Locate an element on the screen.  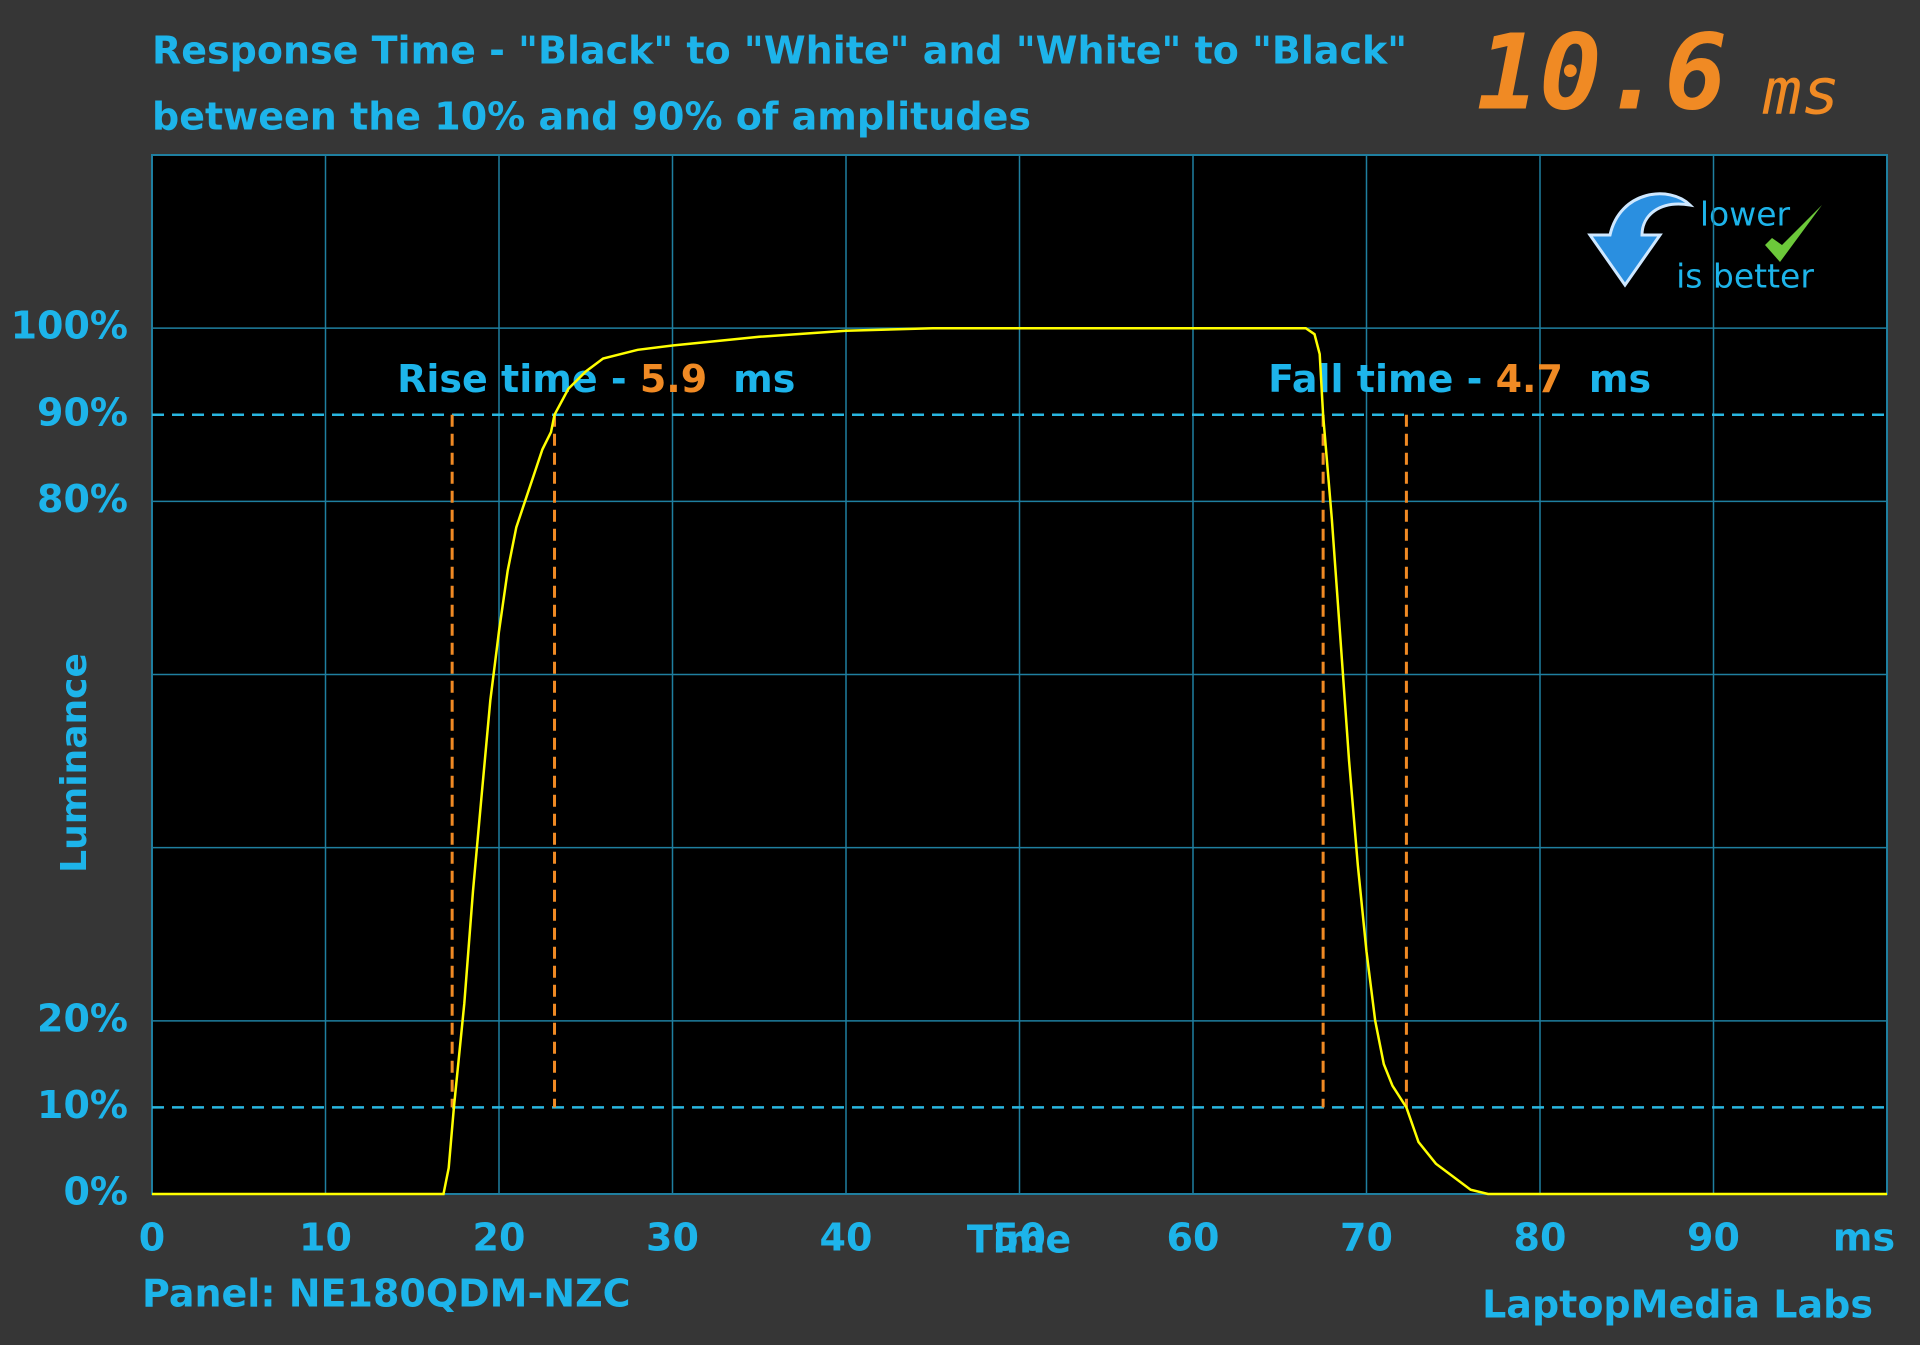
x-axis-unit: ms is located at coordinates (1864, 1238).